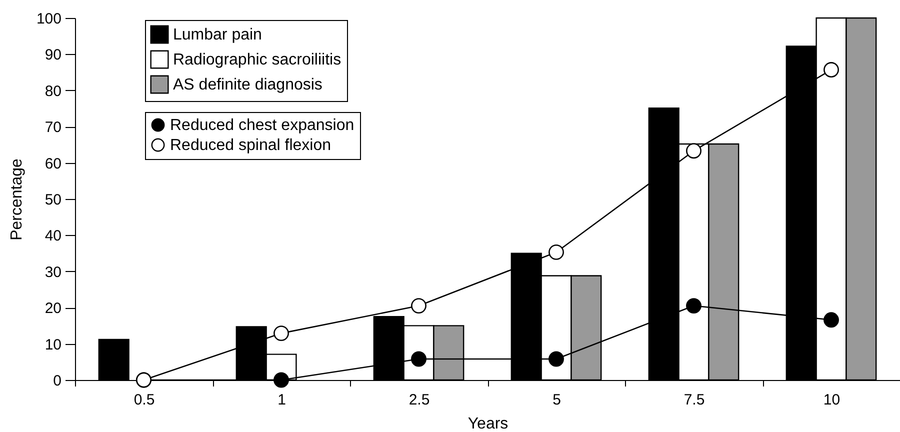 Image resolution: width=900 pixels, height=432 pixels. What do you see at coordinates (53, 200) in the screenshot?
I see `y-tick-label: 50` at bounding box center [53, 200].